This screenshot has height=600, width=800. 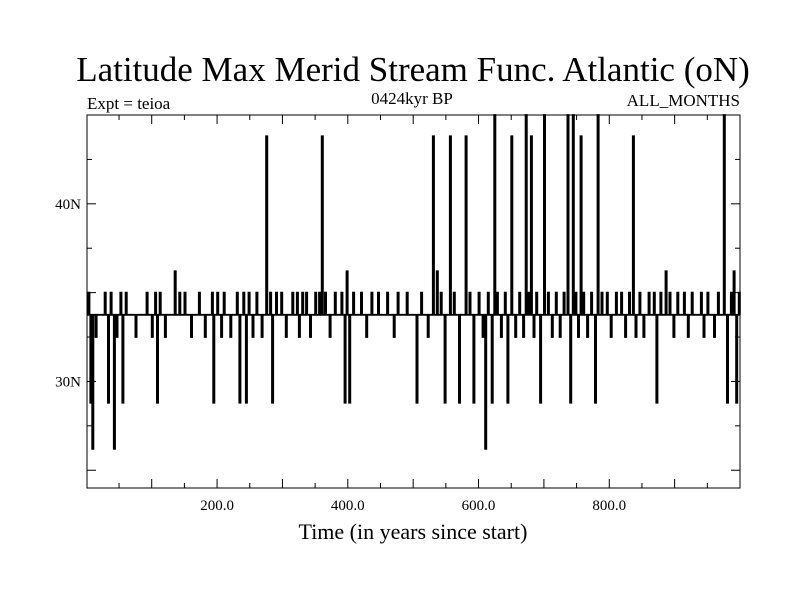 I want to click on x-tick-label: 600.0, so click(x=479, y=506).